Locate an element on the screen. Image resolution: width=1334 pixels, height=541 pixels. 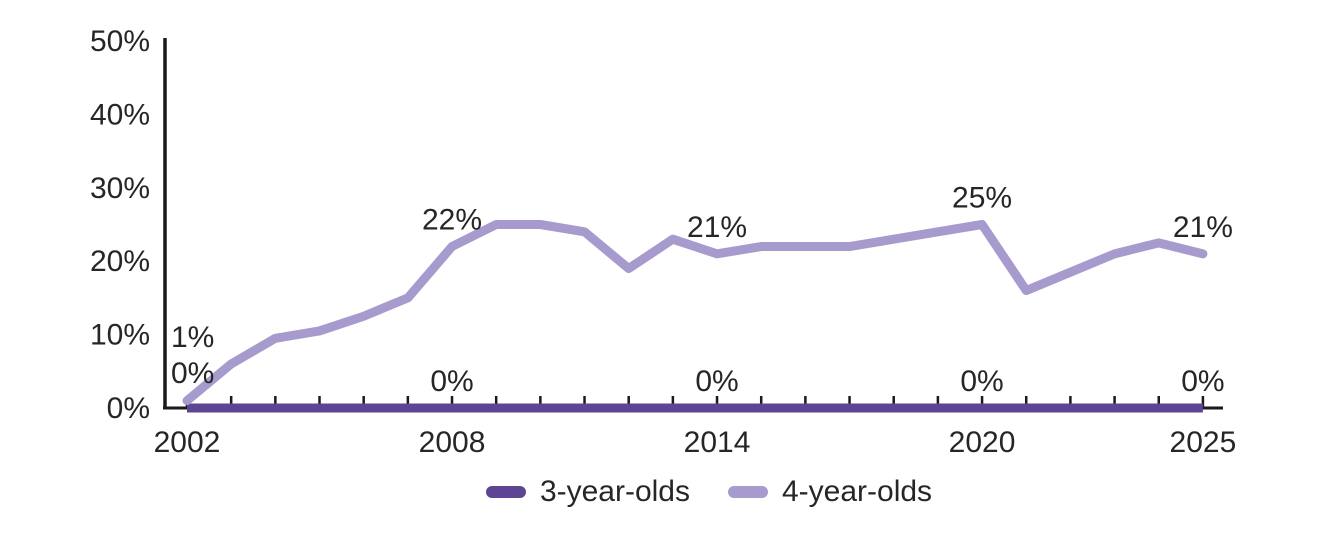
point-label-3-year-olds-2025: 0% is located at coordinates (1202, 381).